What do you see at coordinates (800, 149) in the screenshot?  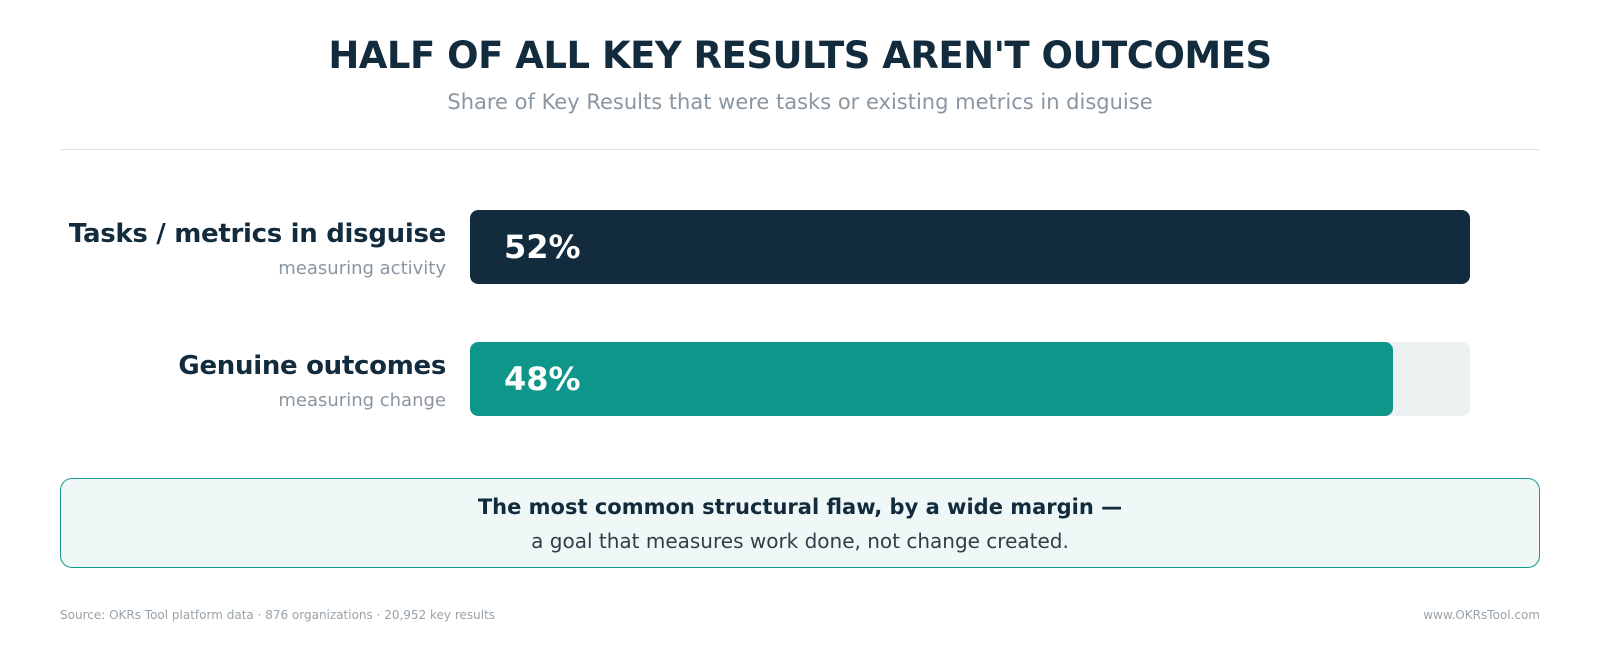 I see `header-divider` at bounding box center [800, 149].